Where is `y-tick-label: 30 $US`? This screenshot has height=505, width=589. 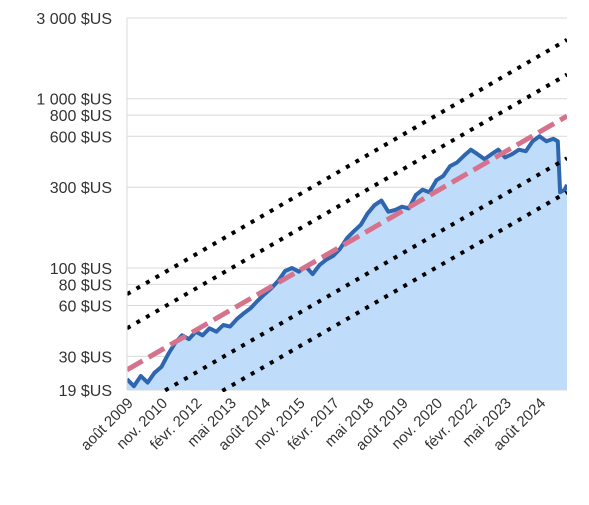 y-tick-label: 30 $US is located at coordinates (85, 357).